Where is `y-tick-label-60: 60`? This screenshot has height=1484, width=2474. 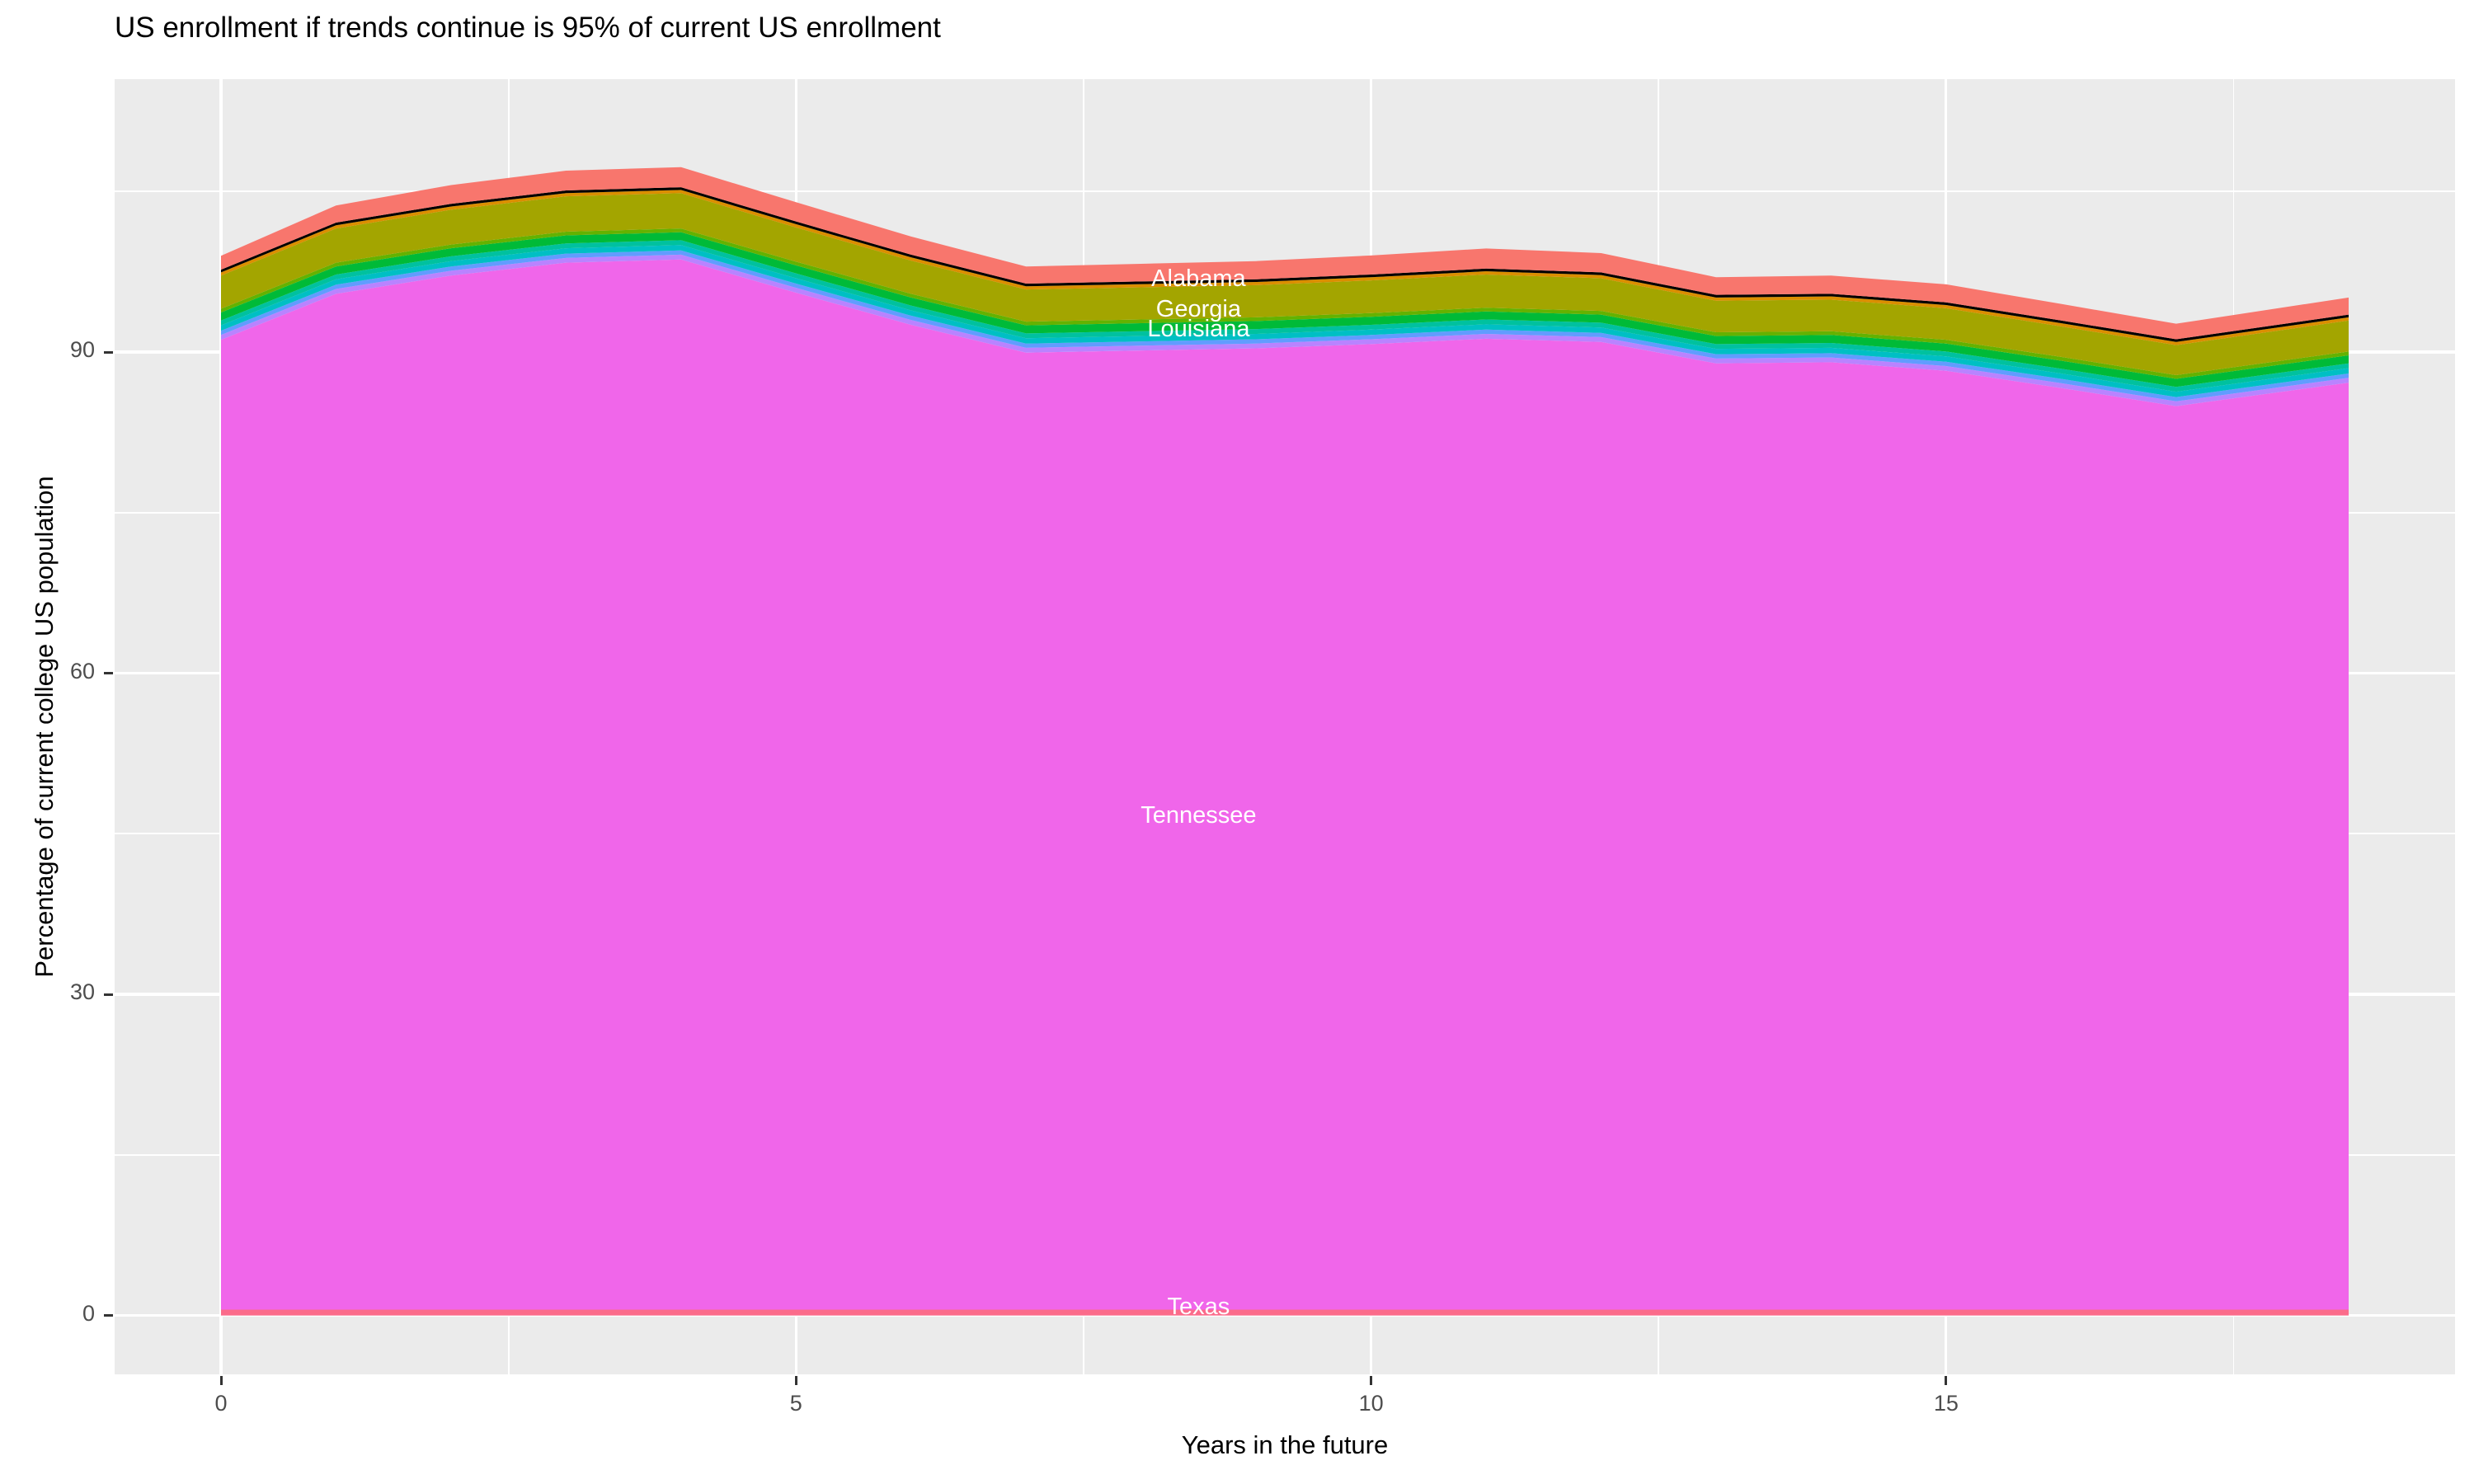 y-tick-label-60: 60 is located at coordinates (82, 670).